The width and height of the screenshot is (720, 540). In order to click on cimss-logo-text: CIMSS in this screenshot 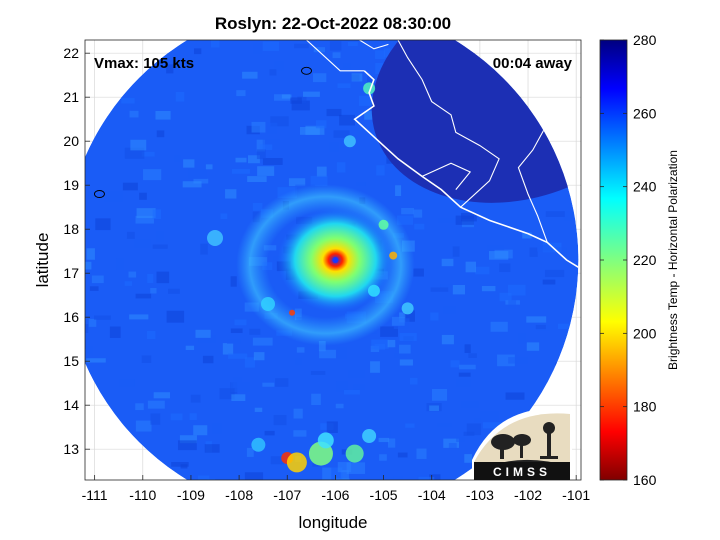, I will do `click(522, 472)`.